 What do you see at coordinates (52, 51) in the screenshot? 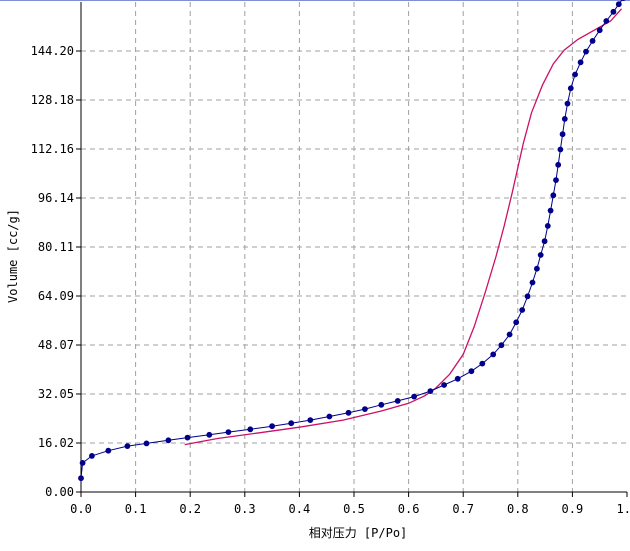
I see `y-tick-label: 144.20` at bounding box center [52, 51].